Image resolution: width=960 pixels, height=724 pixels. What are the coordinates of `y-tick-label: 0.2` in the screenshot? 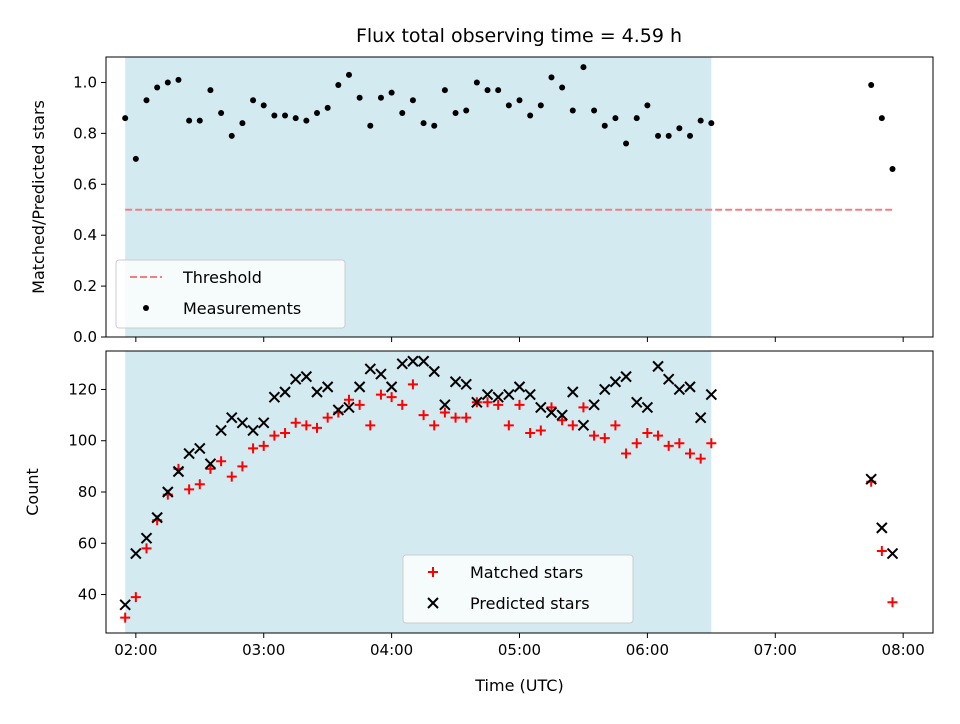 It's located at (85, 286).